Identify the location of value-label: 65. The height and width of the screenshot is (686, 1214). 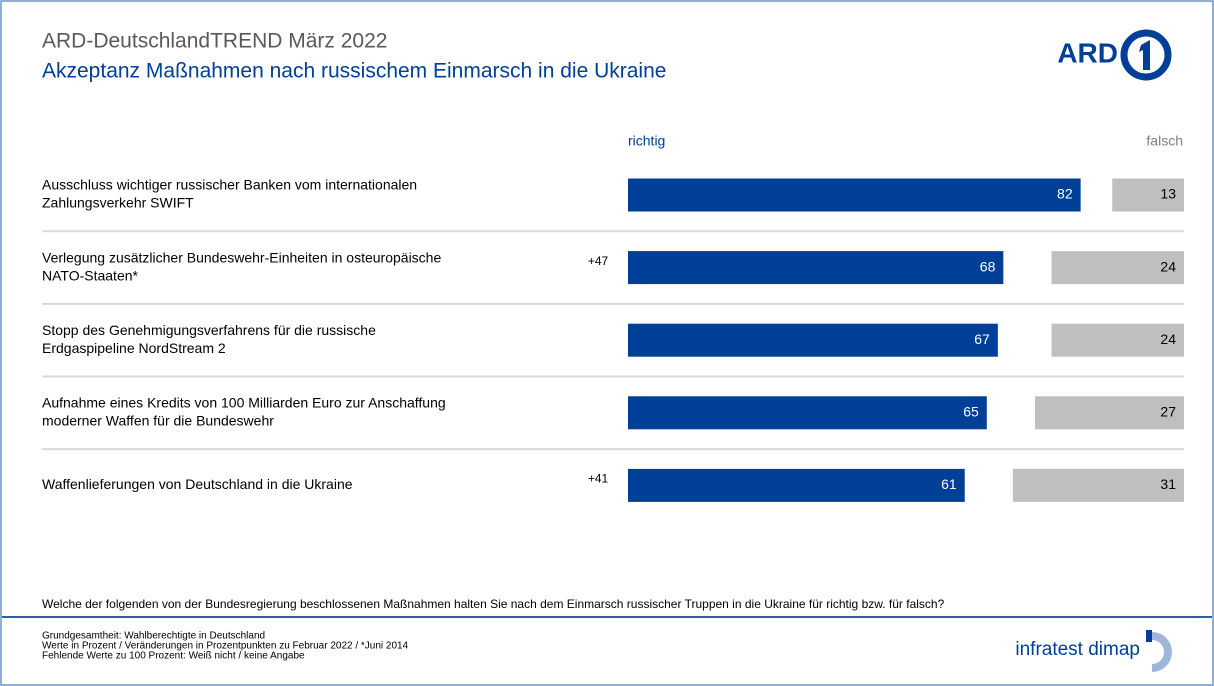
(971, 412).